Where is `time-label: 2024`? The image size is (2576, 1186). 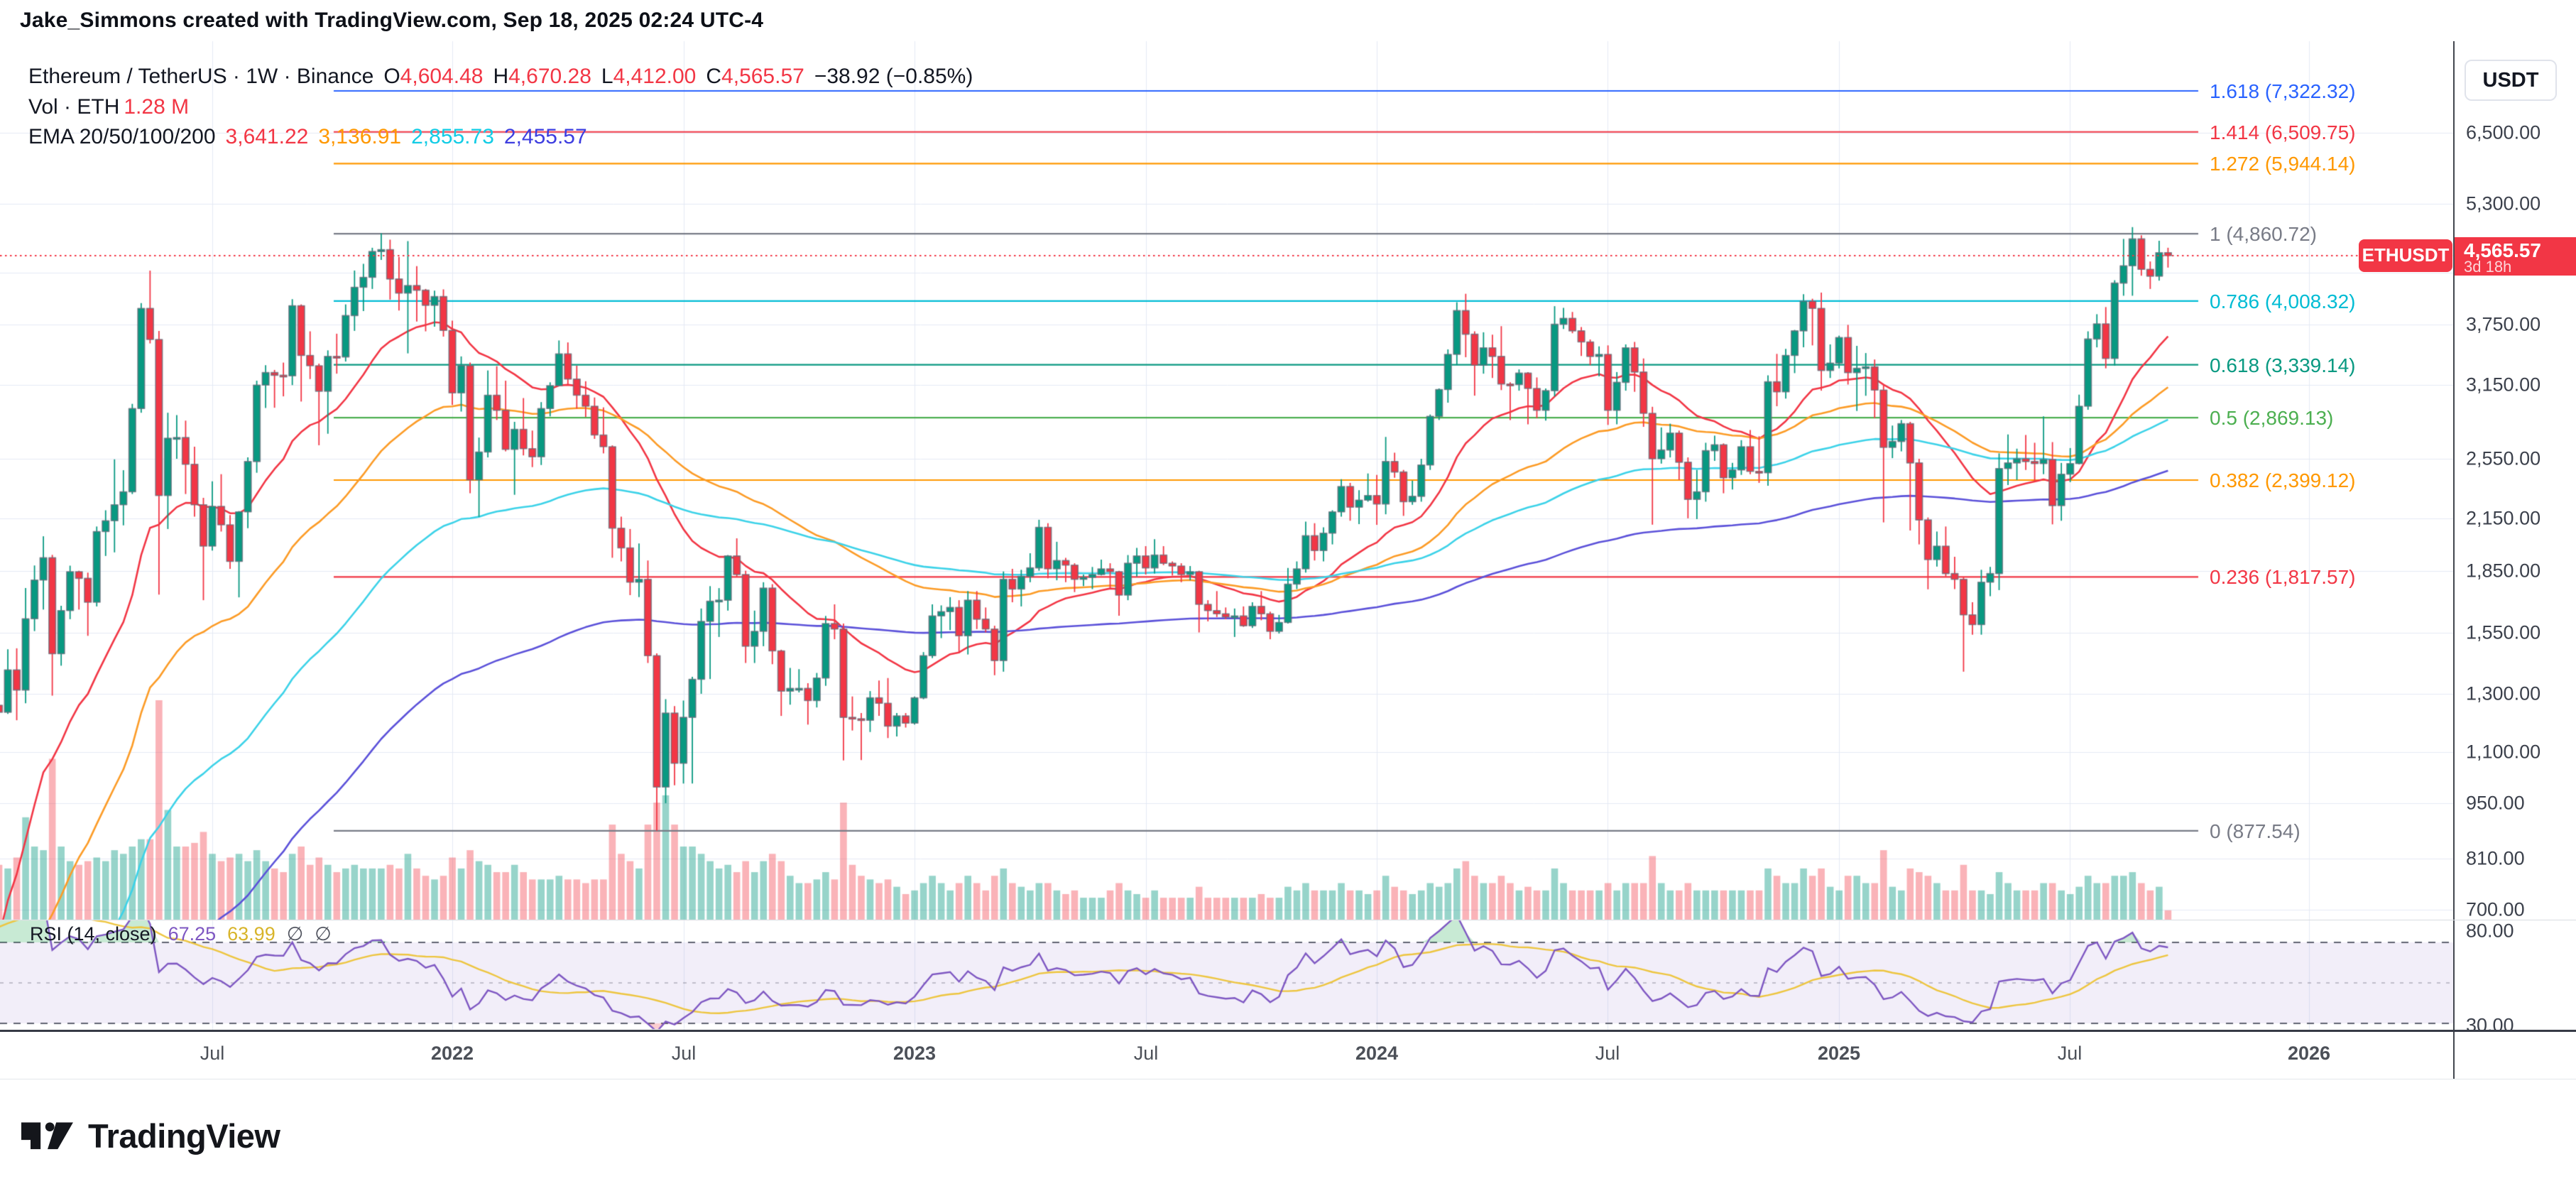 time-label: 2024 is located at coordinates (1377, 1053).